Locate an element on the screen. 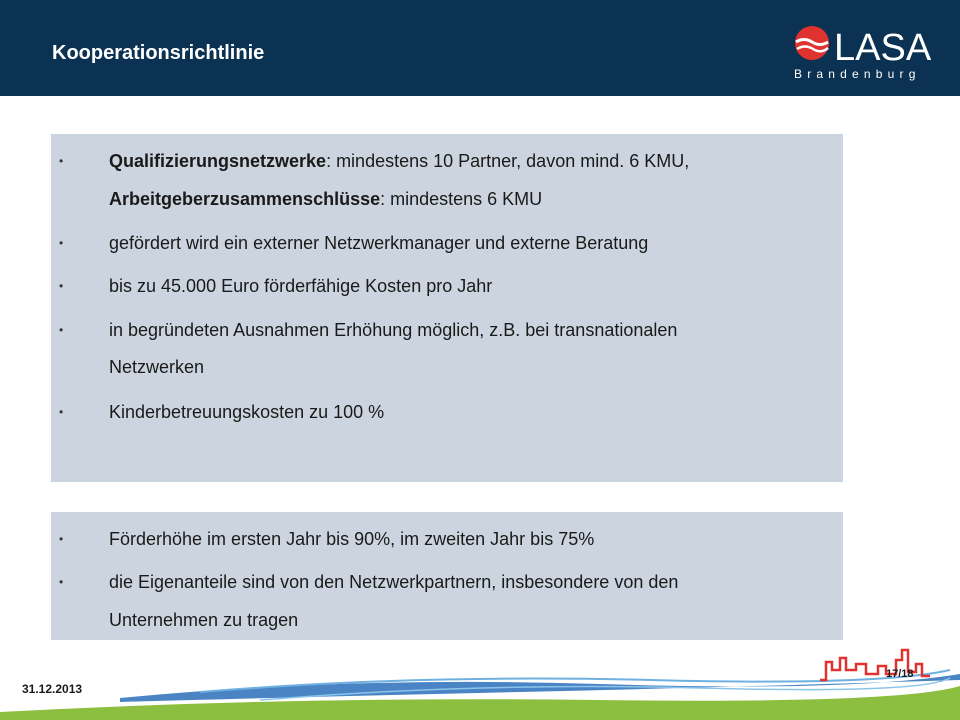  list-item: Netzwerken is located at coordinates (469, 367).